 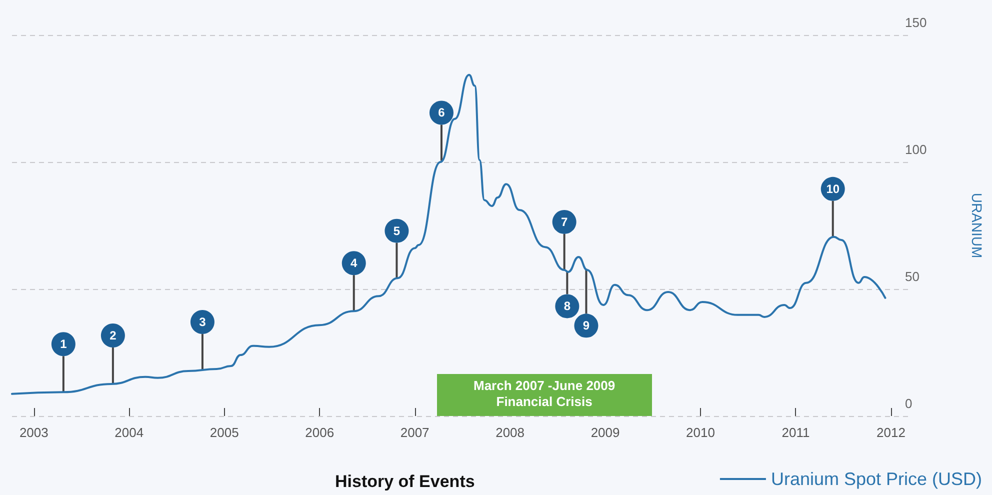 I want to click on x-tick-label: 2005, so click(x=224, y=432).